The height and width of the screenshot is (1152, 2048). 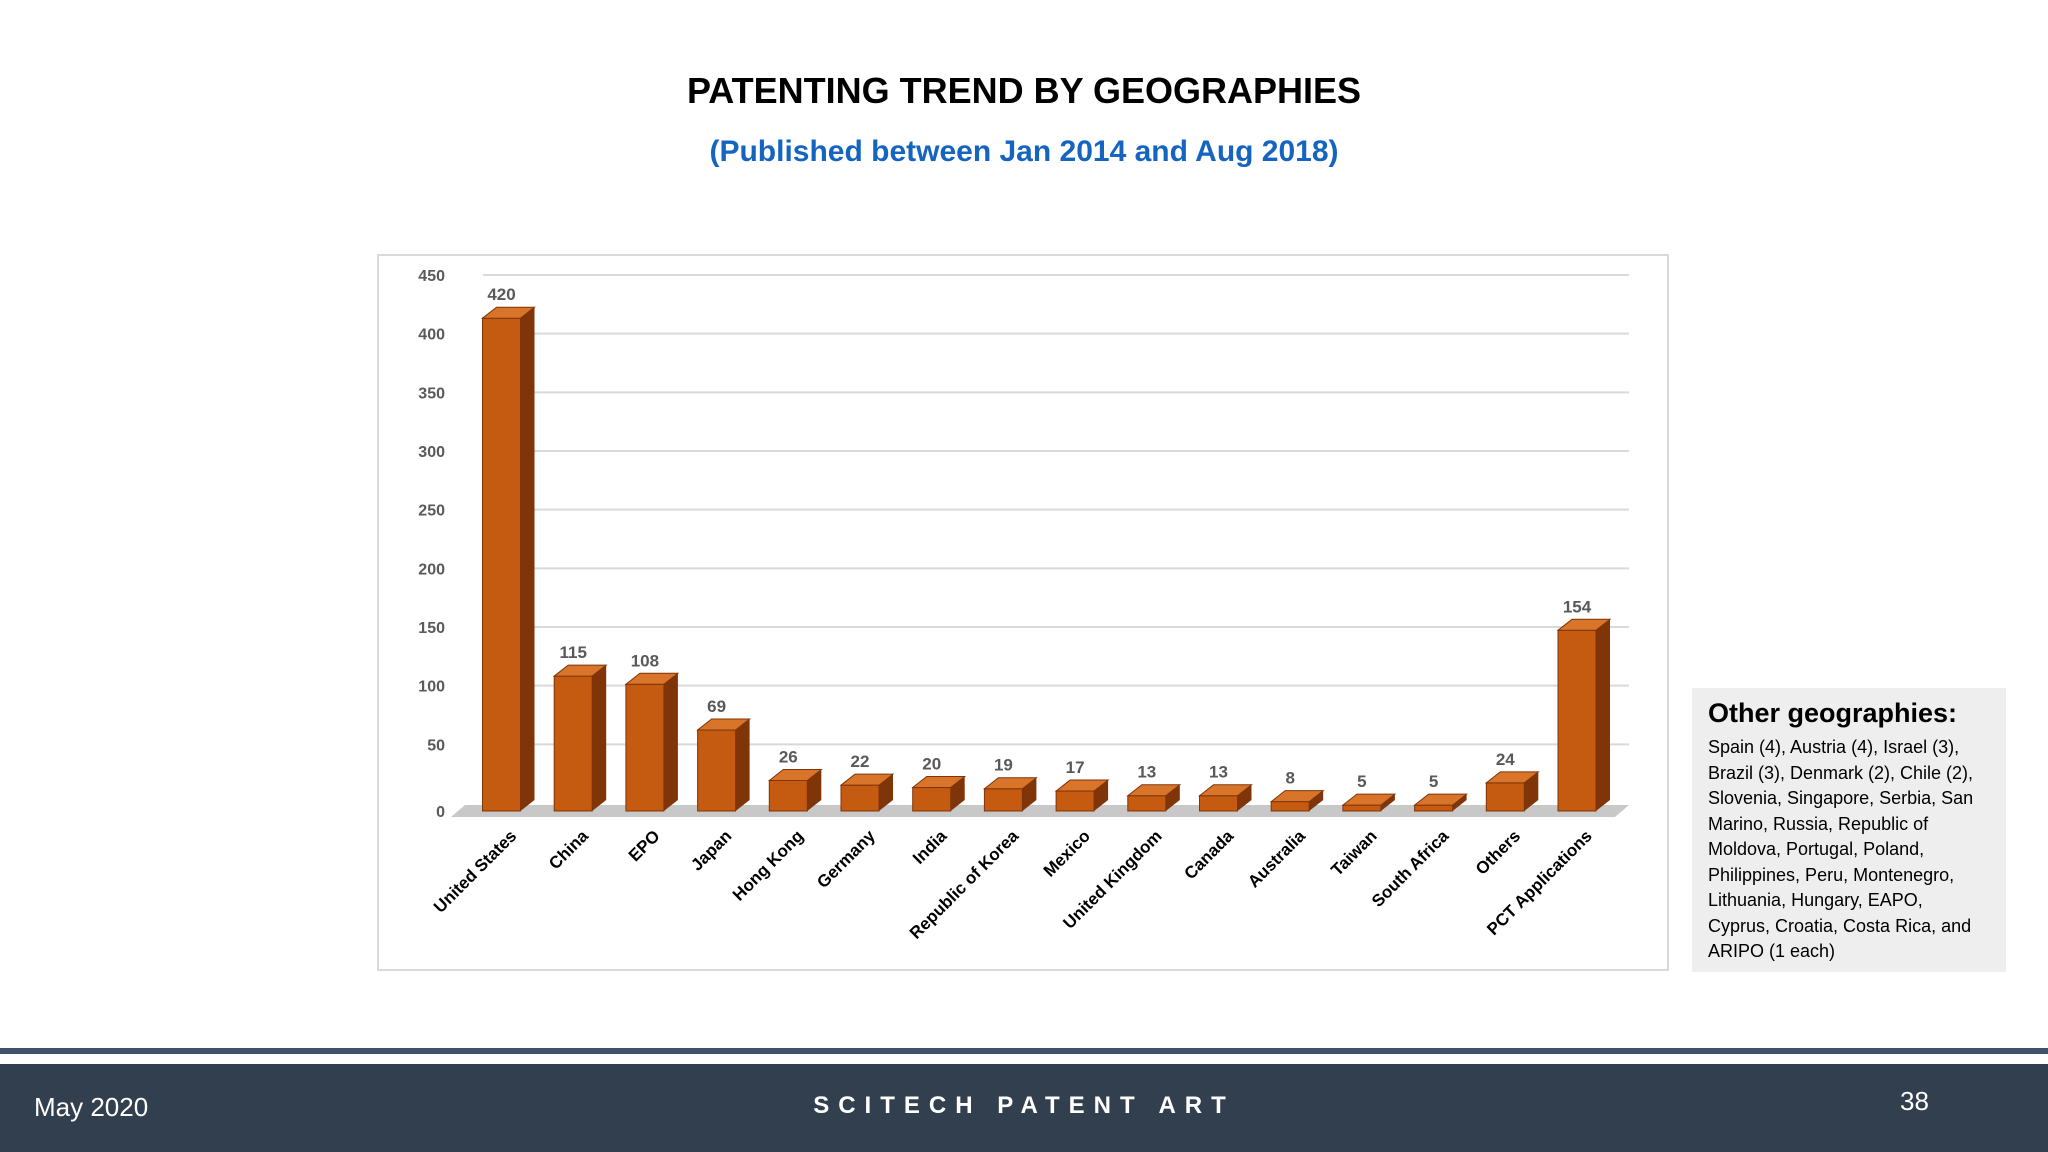 What do you see at coordinates (475, 871) in the screenshot?
I see `x-tick-label: United States` at bounding box center [475, 871].